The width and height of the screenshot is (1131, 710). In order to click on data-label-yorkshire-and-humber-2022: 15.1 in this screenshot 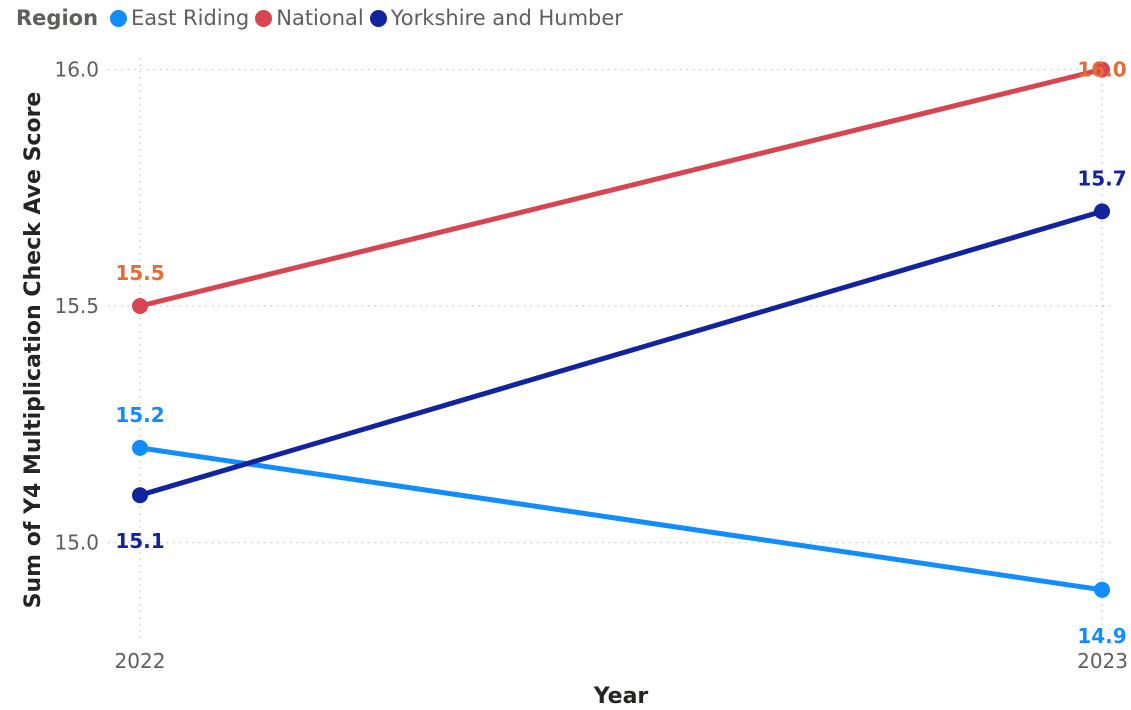, I will do `click(139, 541)`.